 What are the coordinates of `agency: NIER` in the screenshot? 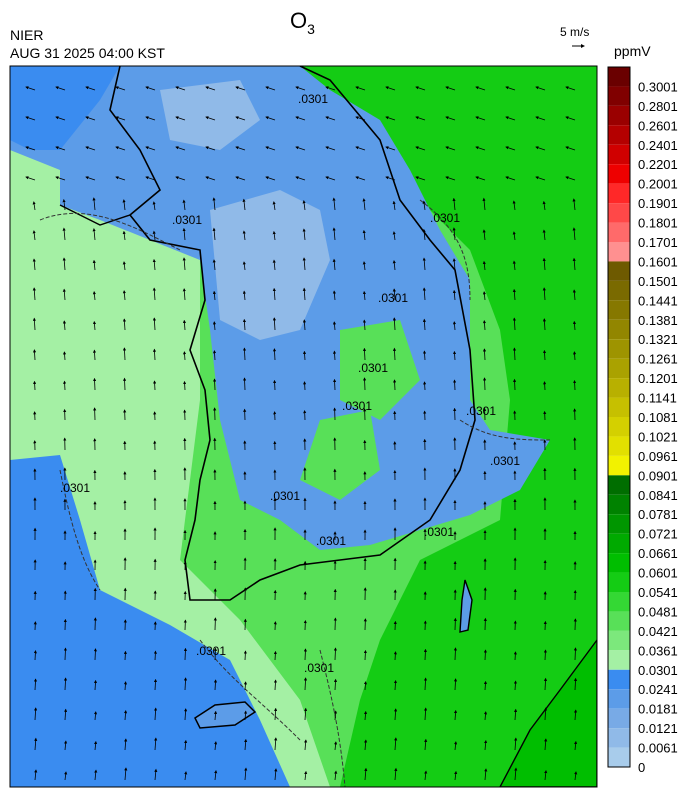 It's located at (26, 35).